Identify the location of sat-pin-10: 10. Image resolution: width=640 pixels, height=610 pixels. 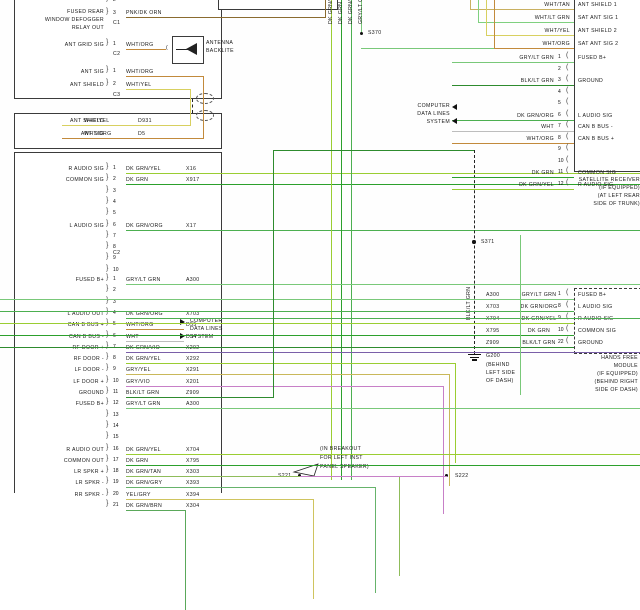
(561, 160).